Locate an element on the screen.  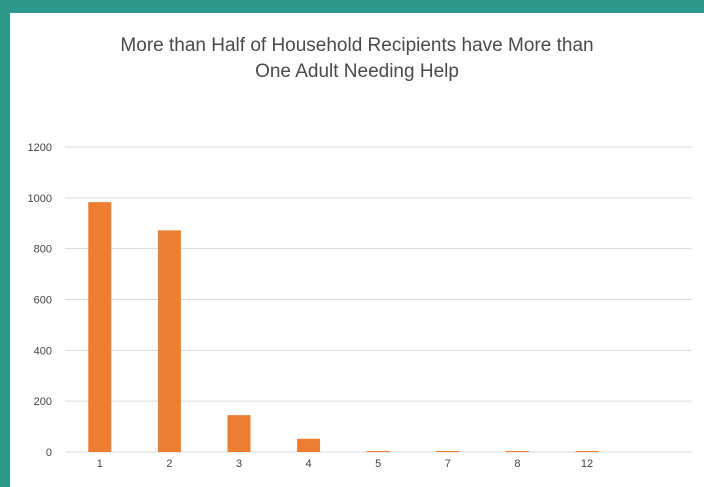
x-tick-labels: 1 2 3 4 5 7 8 12 is located at coordinates (345, 464).